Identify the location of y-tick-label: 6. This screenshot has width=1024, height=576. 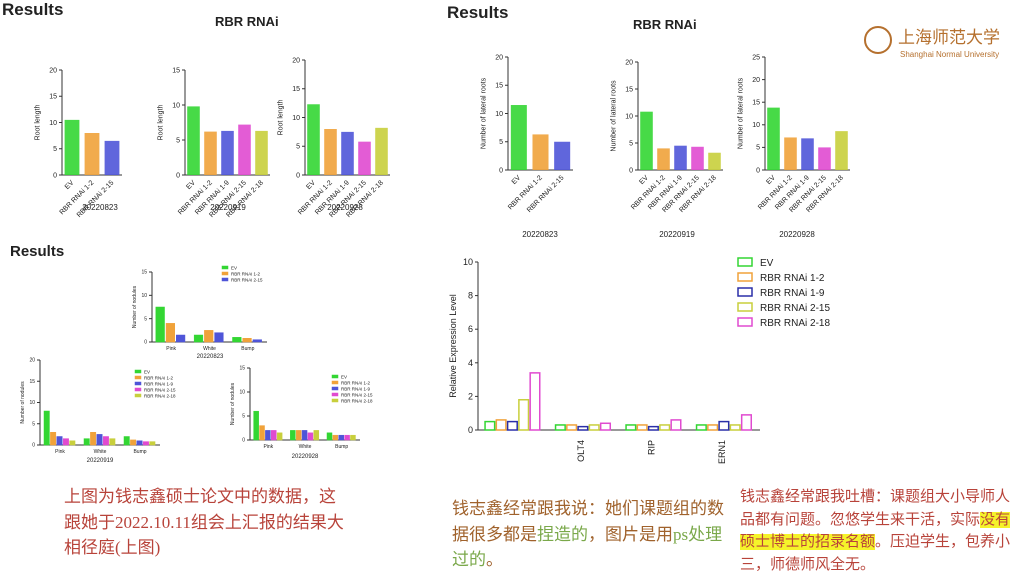
(470, 329).